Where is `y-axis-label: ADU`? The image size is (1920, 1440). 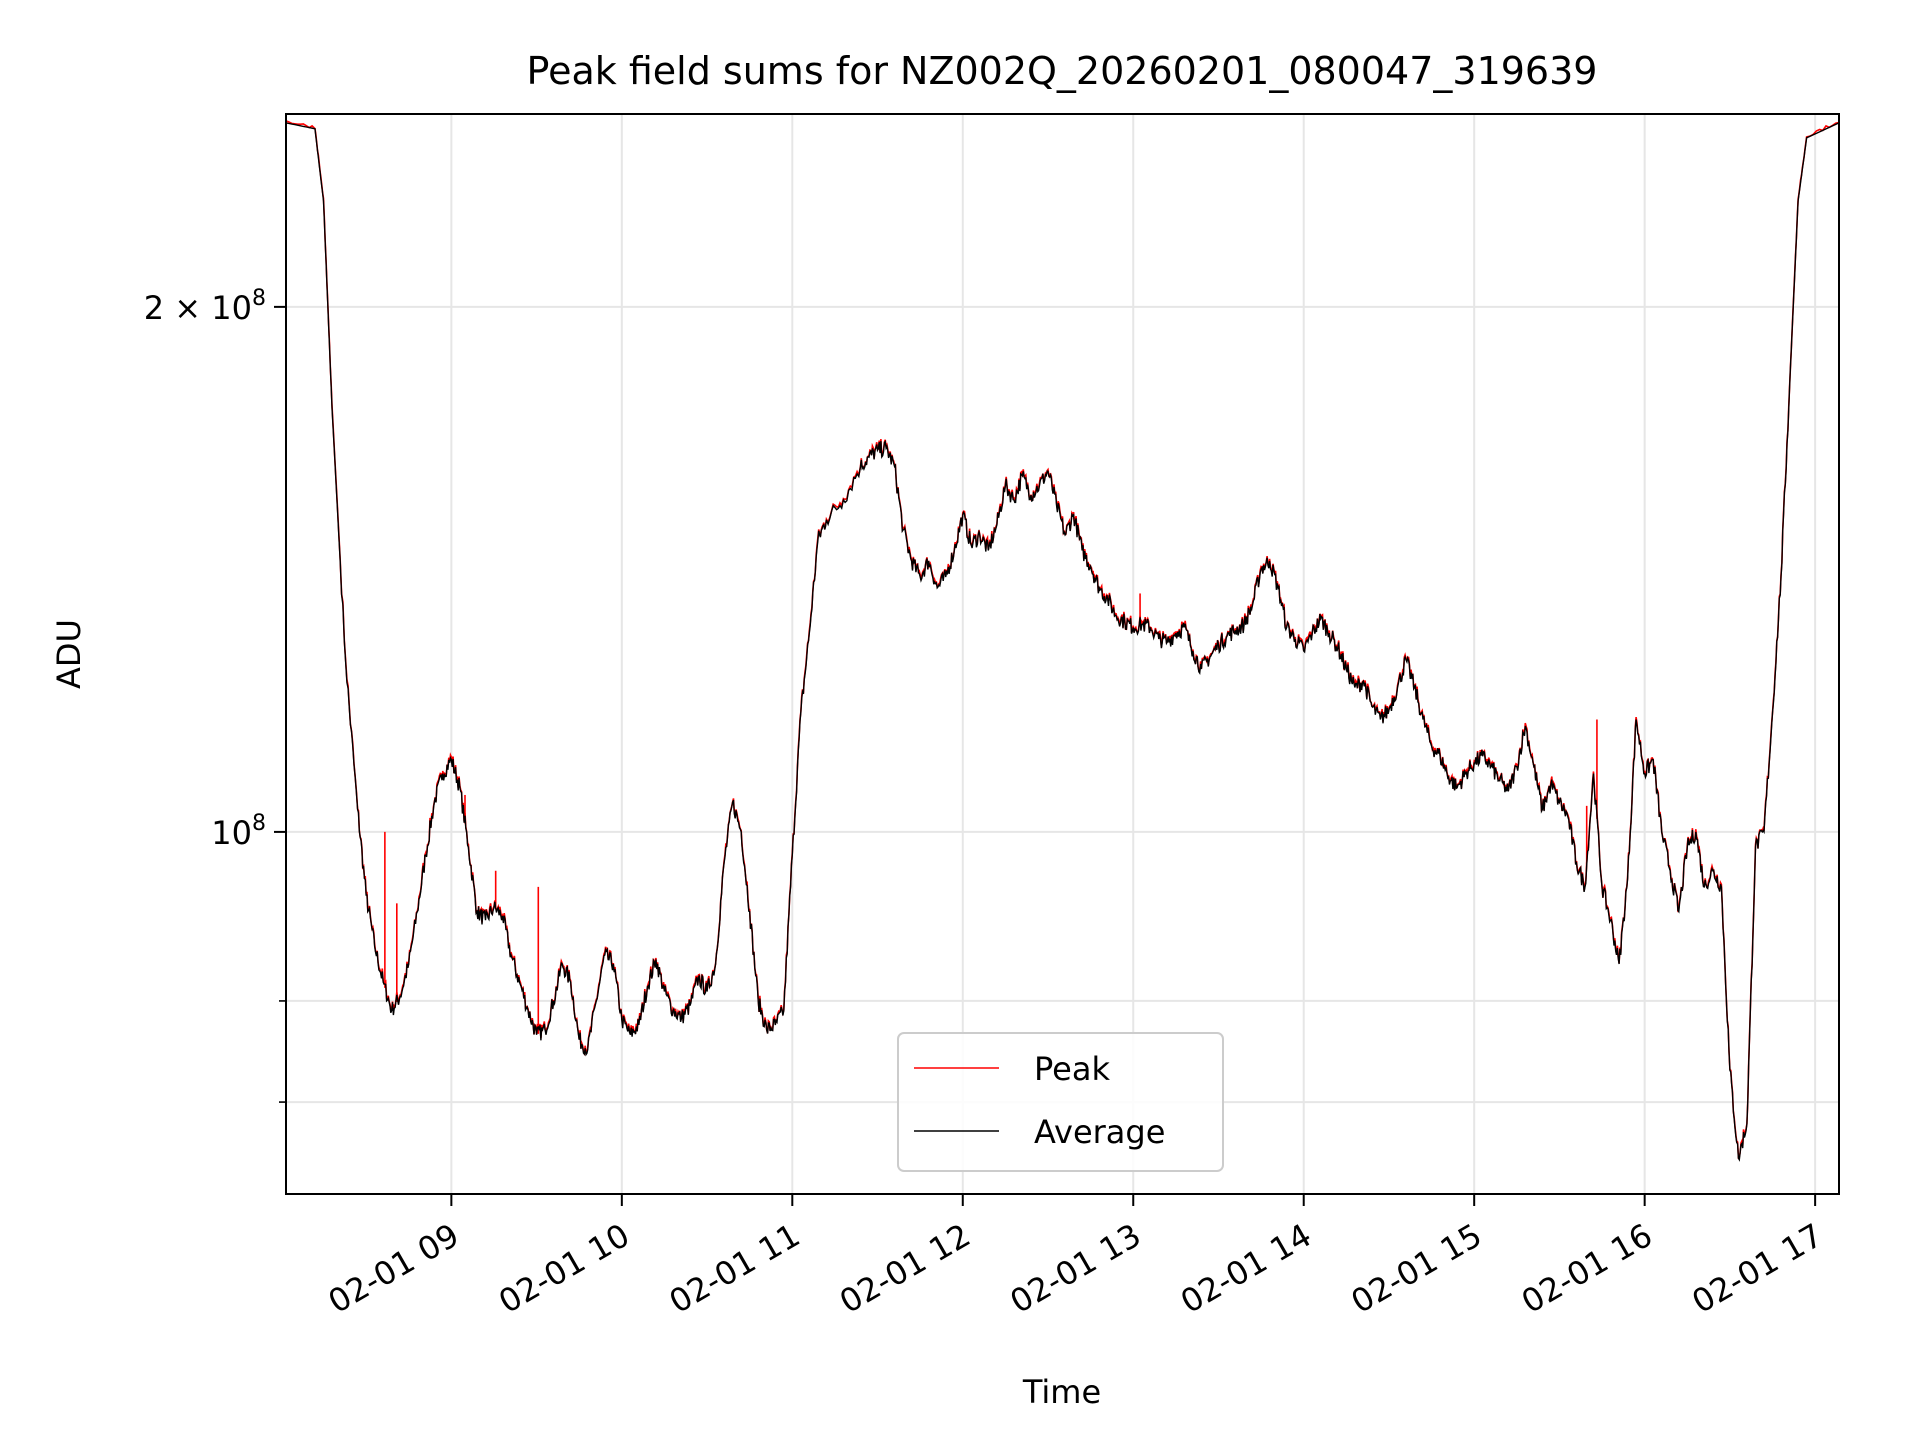
y-axis-label: ADU is located at coordinates (69, 654).